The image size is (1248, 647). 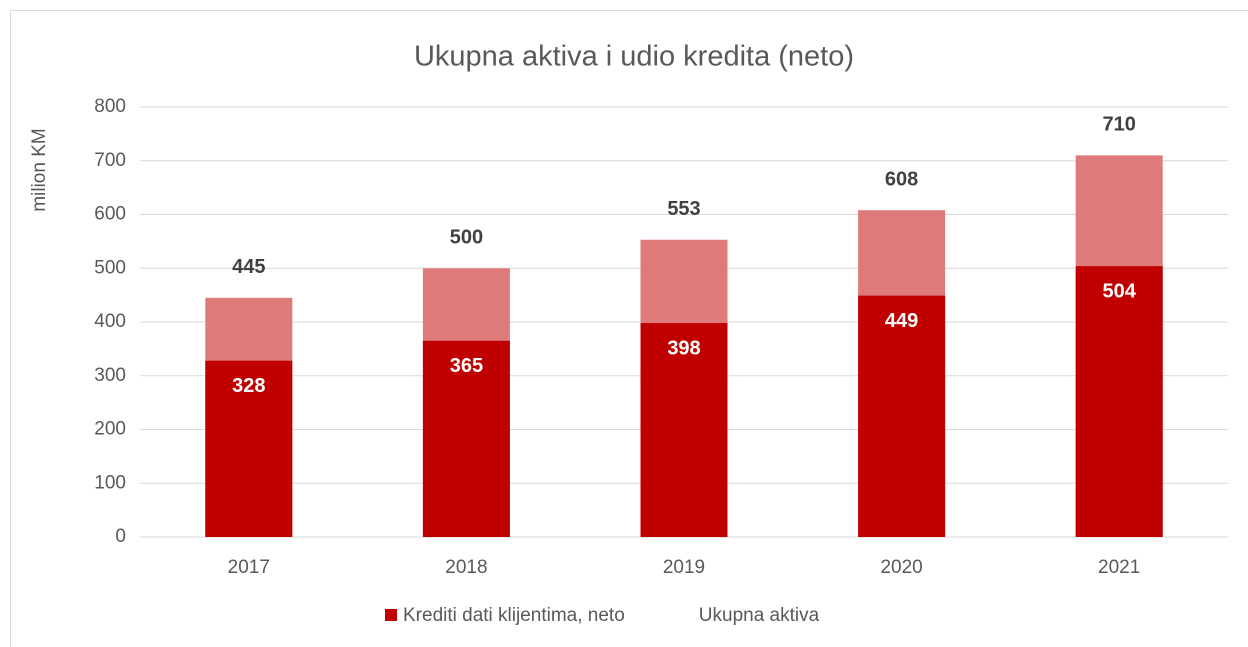 What do you see at coordinates (120, 536) in the screenshot?
I see `y-tick-label: 0` at bounding box center [120, 536].